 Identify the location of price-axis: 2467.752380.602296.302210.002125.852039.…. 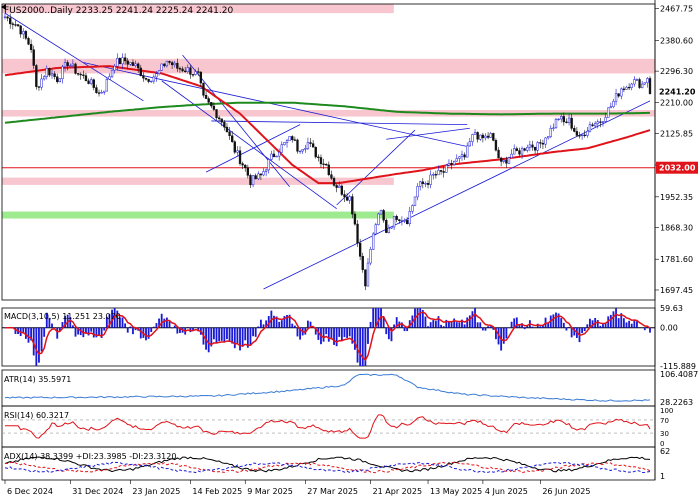
(676, 149).